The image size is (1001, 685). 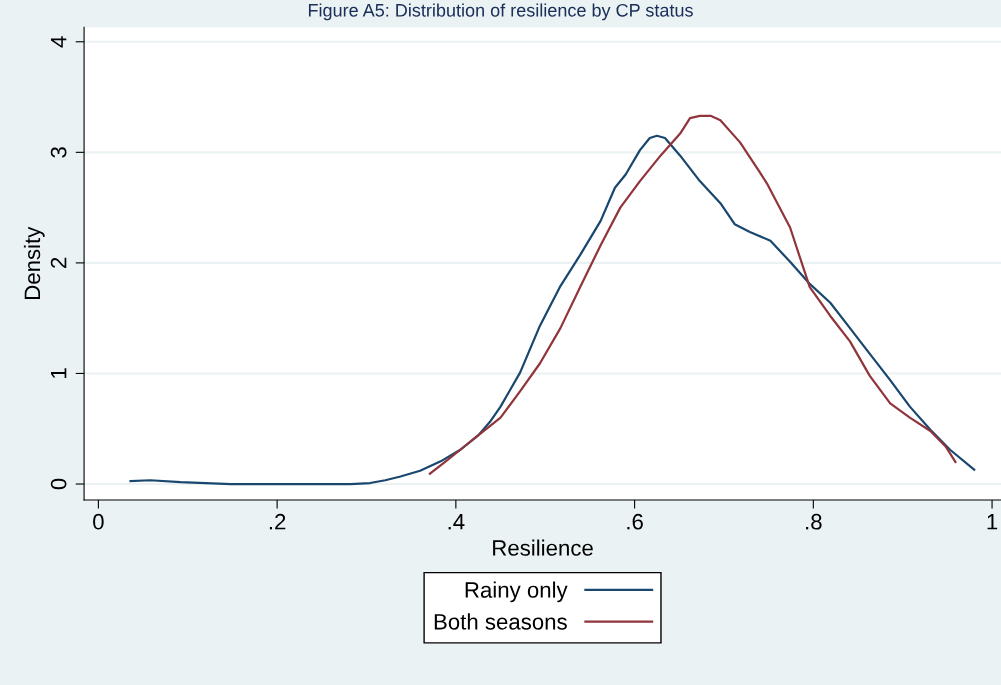 What do you see at coordinates (34, 262) in the screenshot?
I see `y-axis-title: Density` at bounding box center [34, 262].